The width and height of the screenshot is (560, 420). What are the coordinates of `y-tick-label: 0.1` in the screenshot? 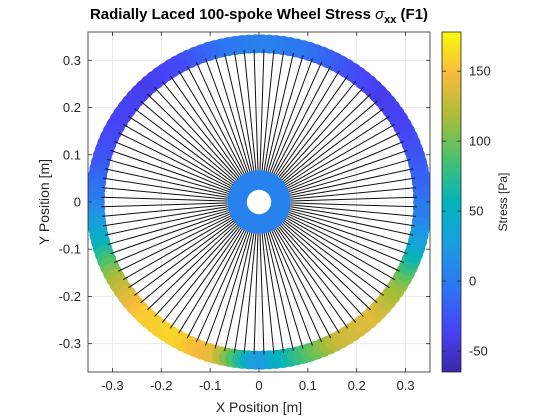 It's located at (72, 154).